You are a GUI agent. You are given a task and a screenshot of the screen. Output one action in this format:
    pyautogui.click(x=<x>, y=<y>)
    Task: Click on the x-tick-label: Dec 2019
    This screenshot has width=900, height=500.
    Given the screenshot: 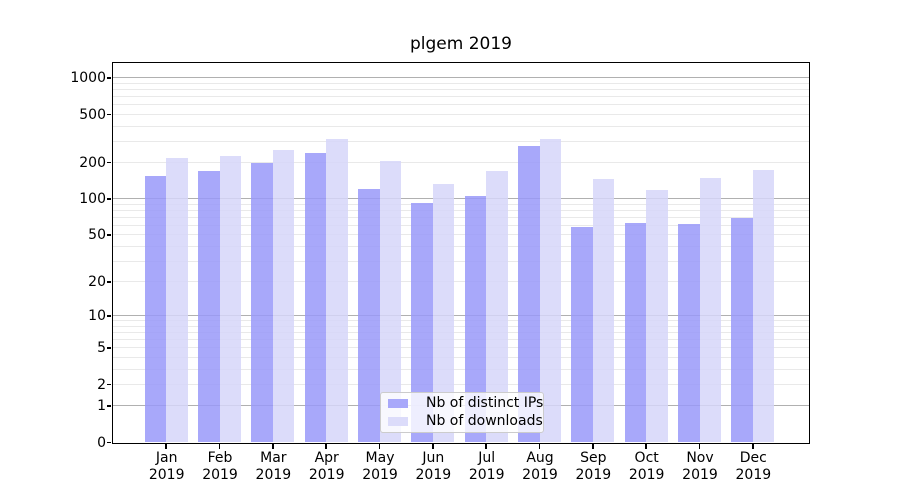 What is the action you would take?
    pyautogui.click(x=753, y=466)
    